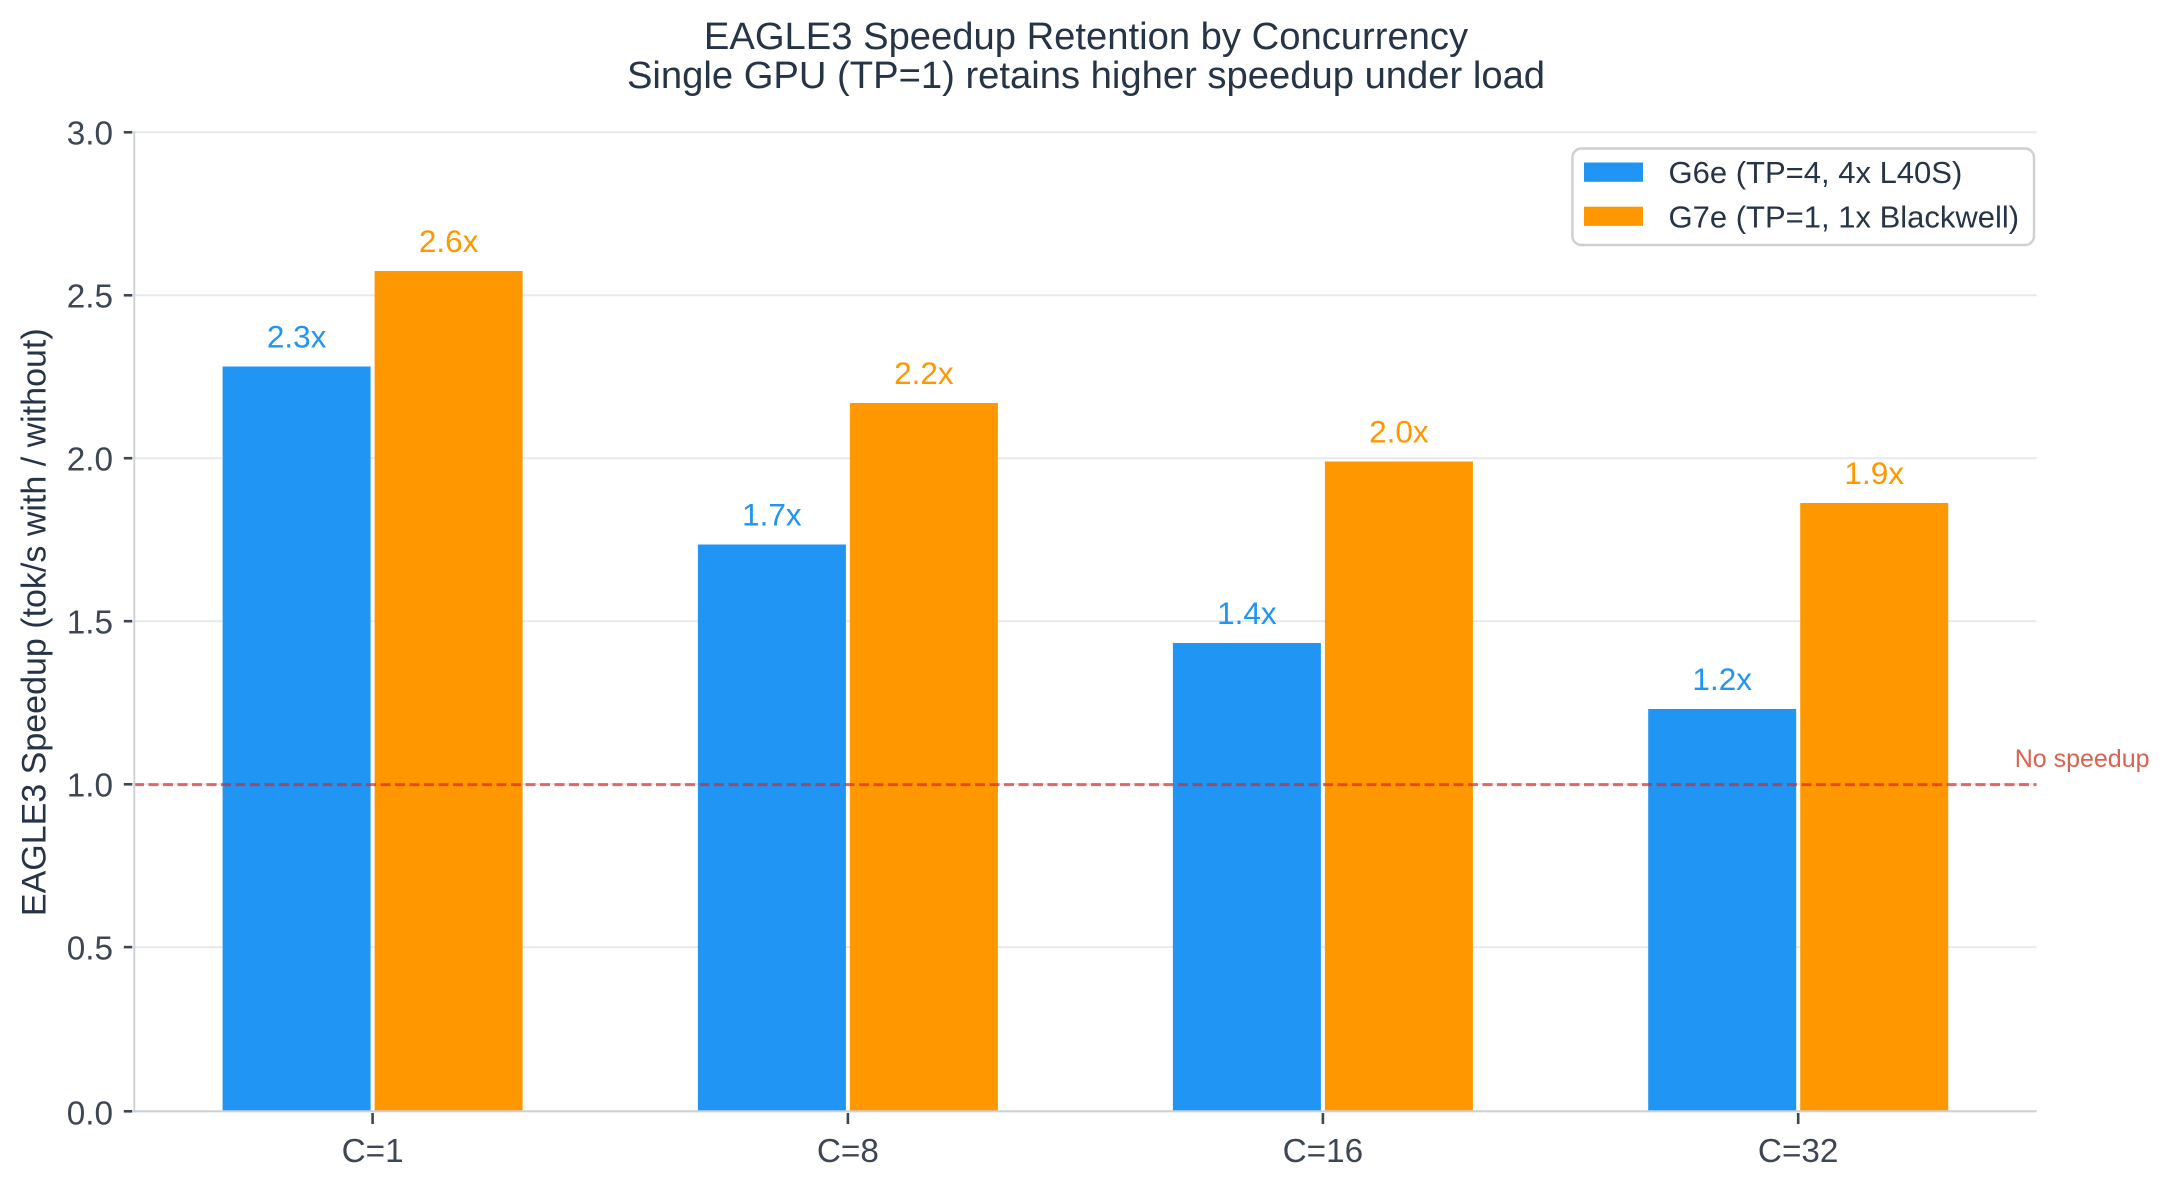  What do you see at coordinates (90, 134) in the screenshot?
I see `svg-text: 3.0` at bounding box center [90, 134].